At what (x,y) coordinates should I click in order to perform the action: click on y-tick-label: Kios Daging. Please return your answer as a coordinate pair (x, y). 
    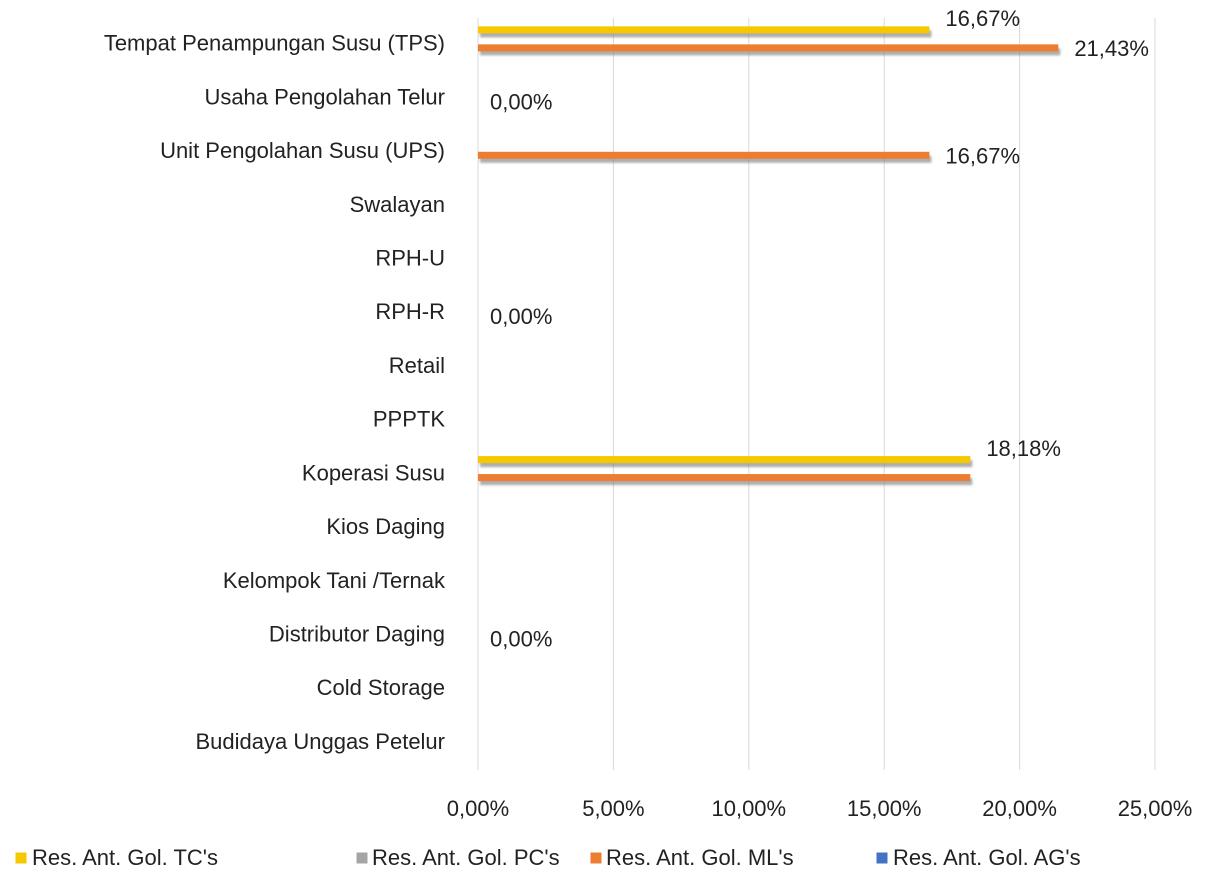
    Looking at the image, I should click on (385, 526).